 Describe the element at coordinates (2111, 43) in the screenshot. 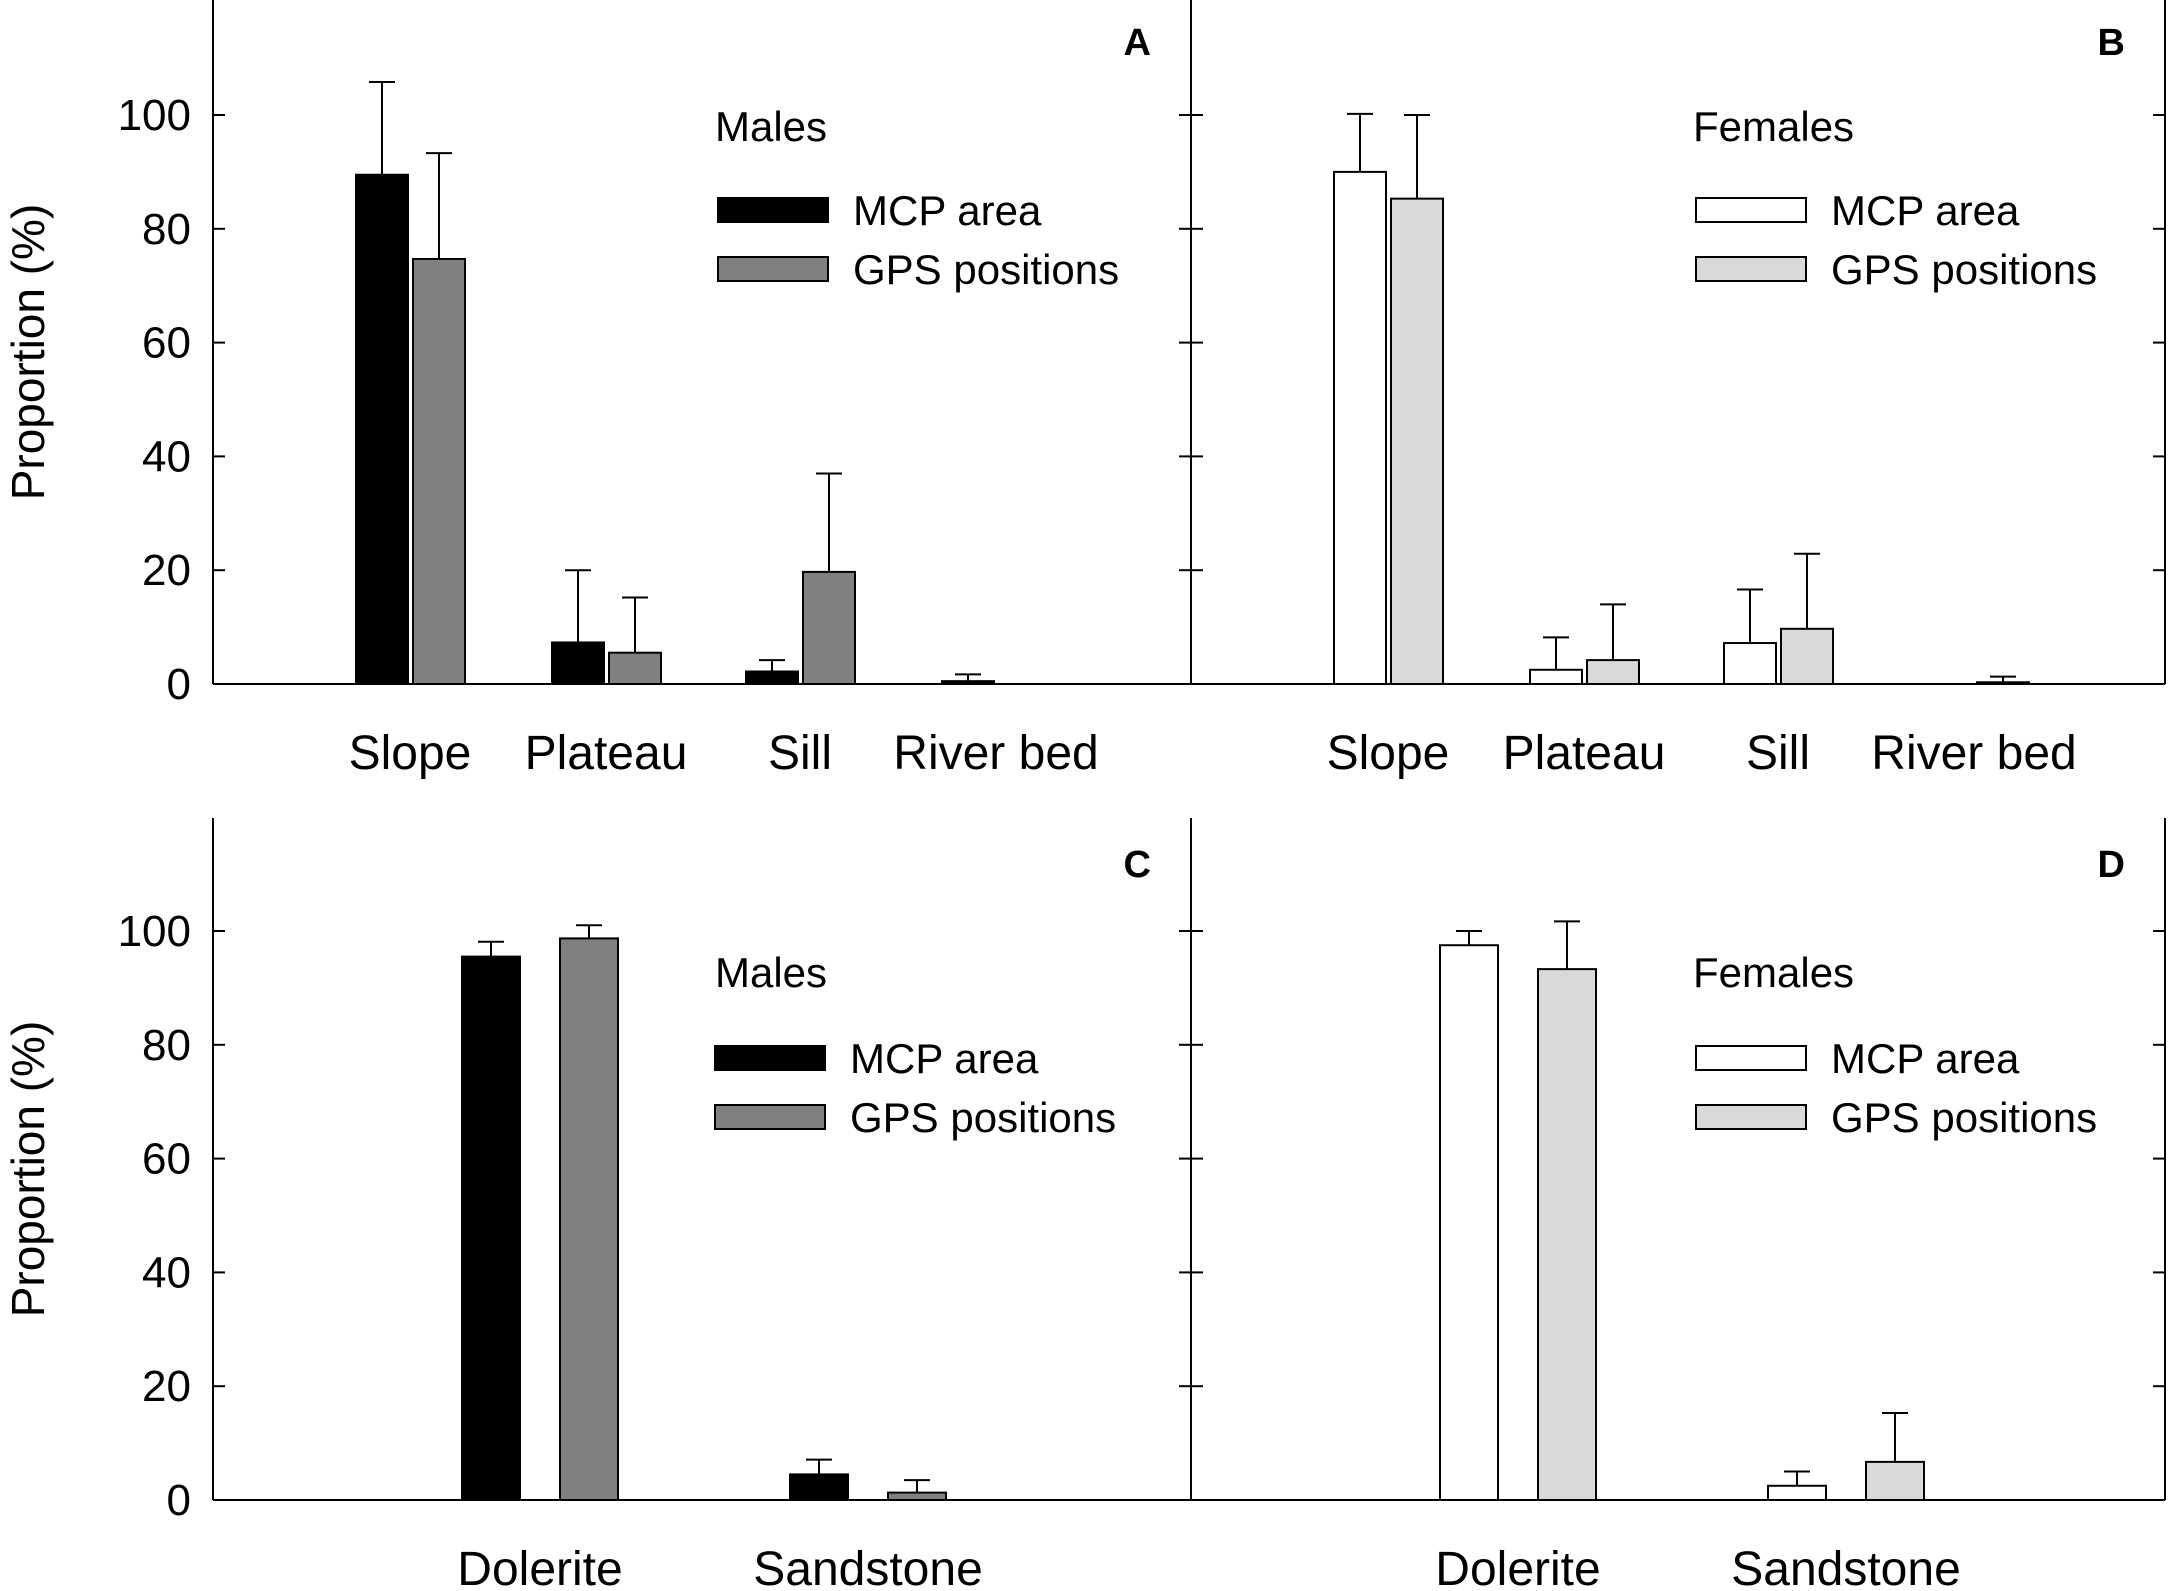

I see `panel-letter: B` at that location.